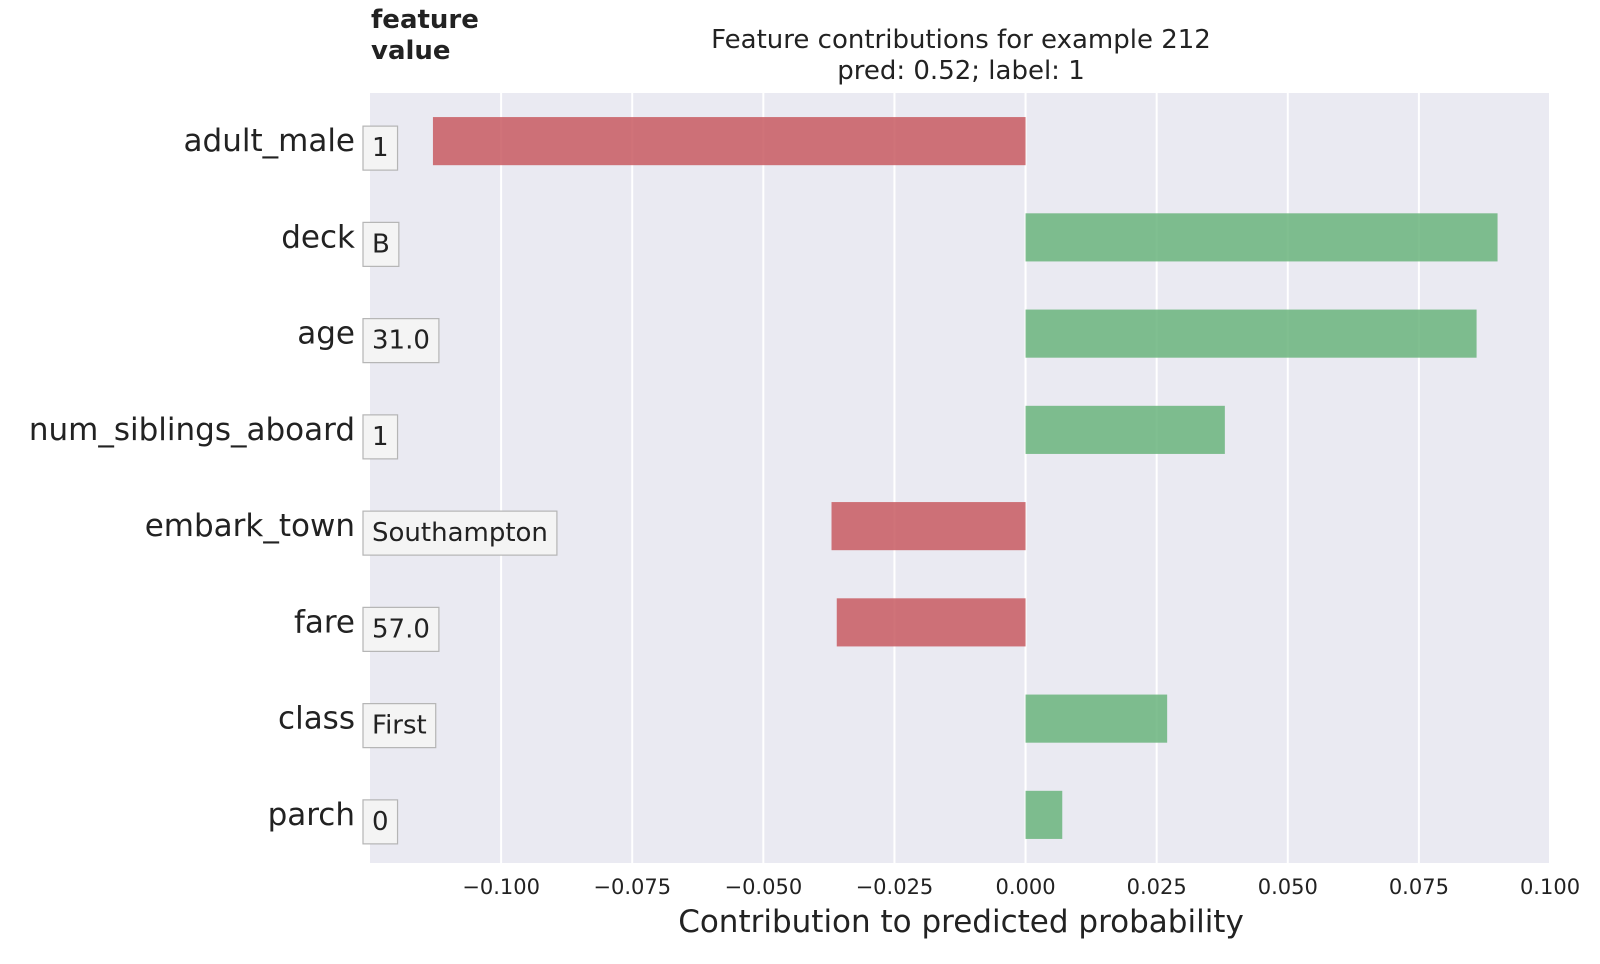 This screenshot has width=1600, height=964. What do you see at coordinates (1125, 429) in the screenshot?
I see `bar-num_siblings_aboard` at bounding box center [1125, 429].